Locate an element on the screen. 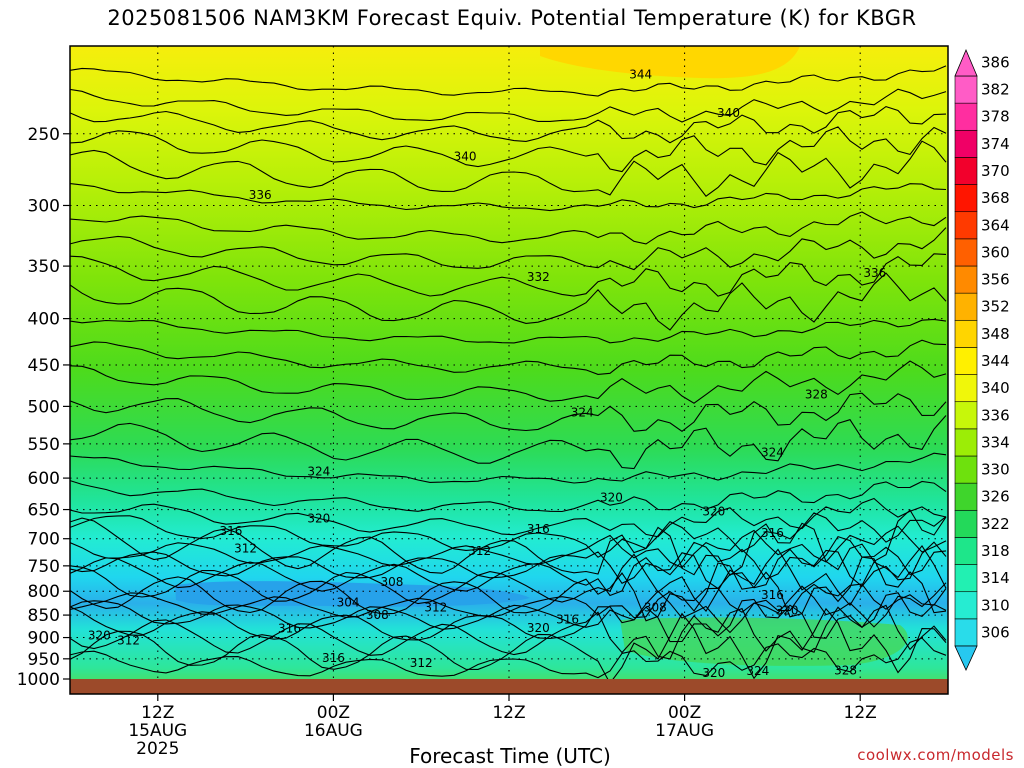 The height and width of the screenshot is (768, 1024). y-tick-label: 350 is located at coordinates (44, 267).